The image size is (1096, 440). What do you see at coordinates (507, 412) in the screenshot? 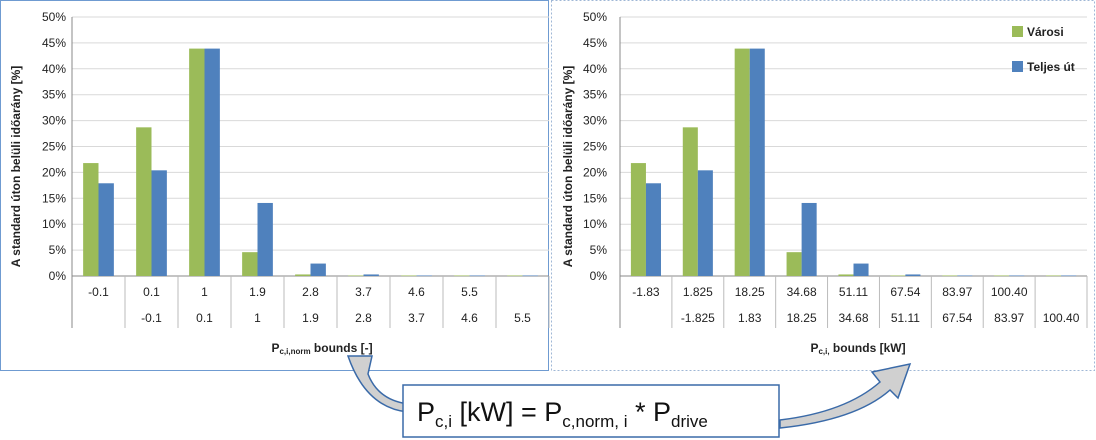
I see `formula-p2: [kW] = P` at bounding box center [507, 412].